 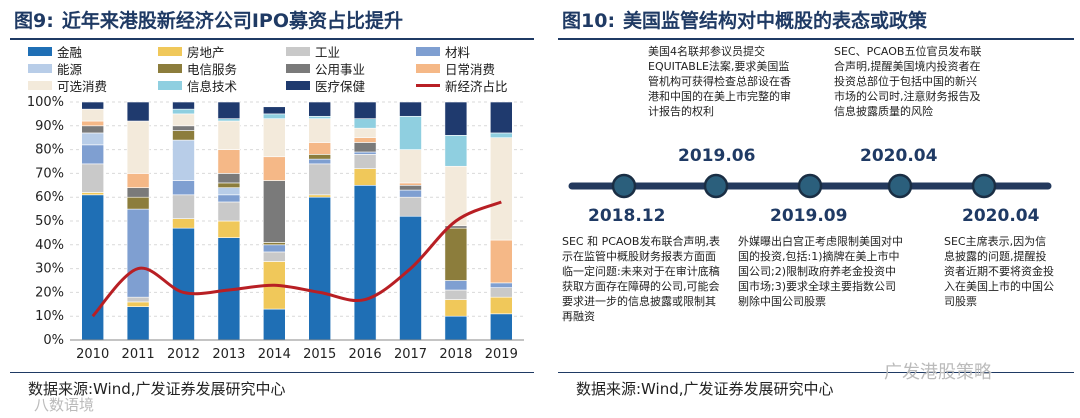 What do you see at coordinates (70, 69) in the screenshot?
I see `legend-label: 能源` at bounding box center [70, 69].